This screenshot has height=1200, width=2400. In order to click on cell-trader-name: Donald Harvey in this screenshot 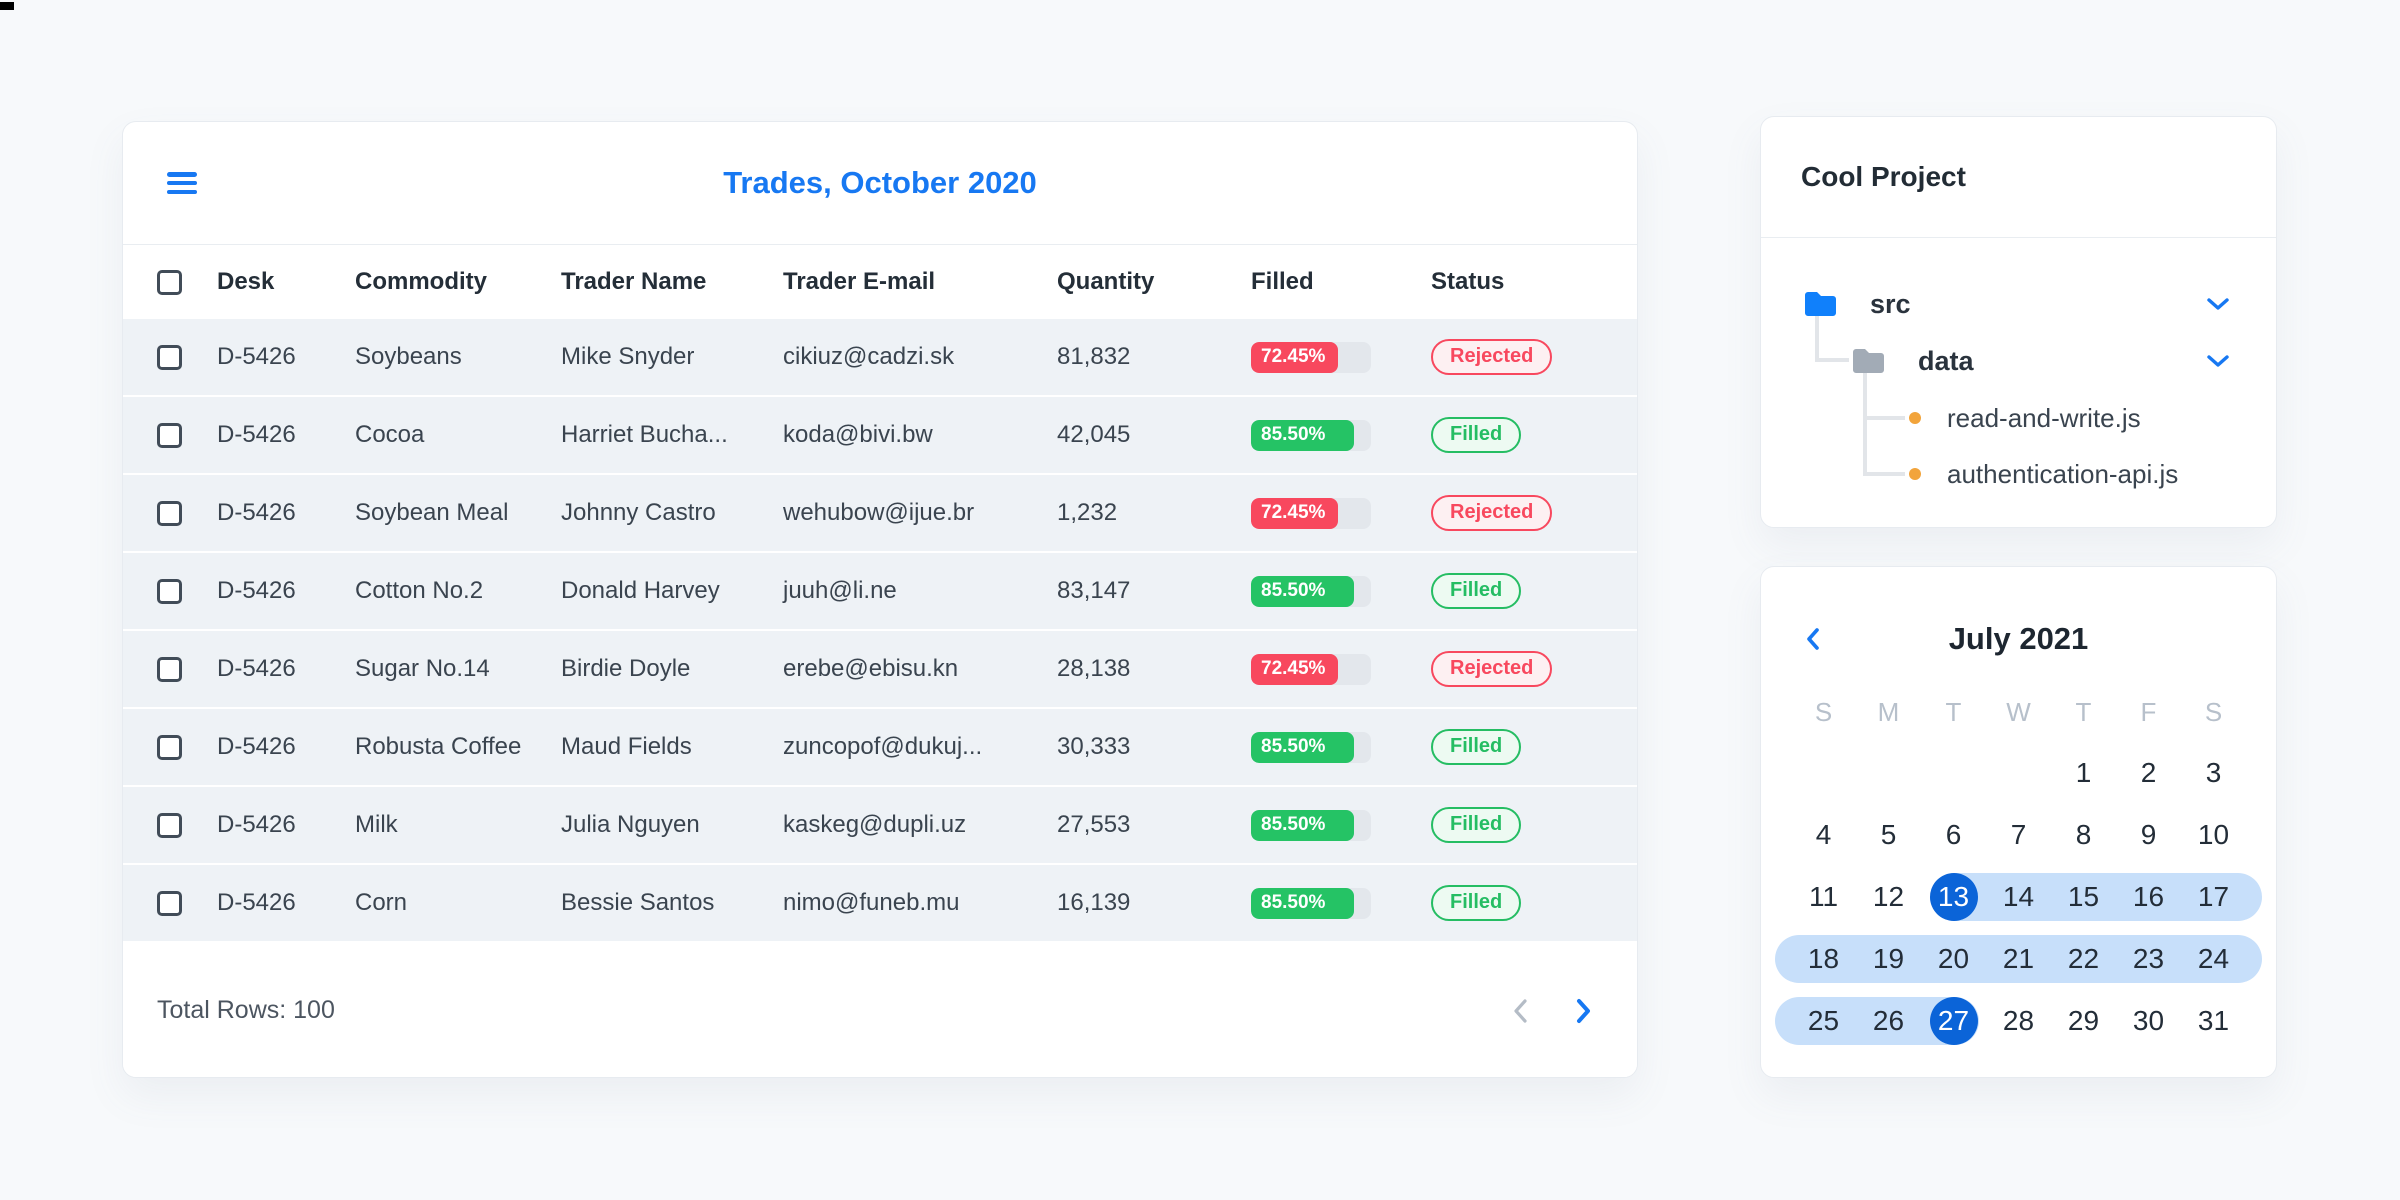, I will do `click(640, 590)`.